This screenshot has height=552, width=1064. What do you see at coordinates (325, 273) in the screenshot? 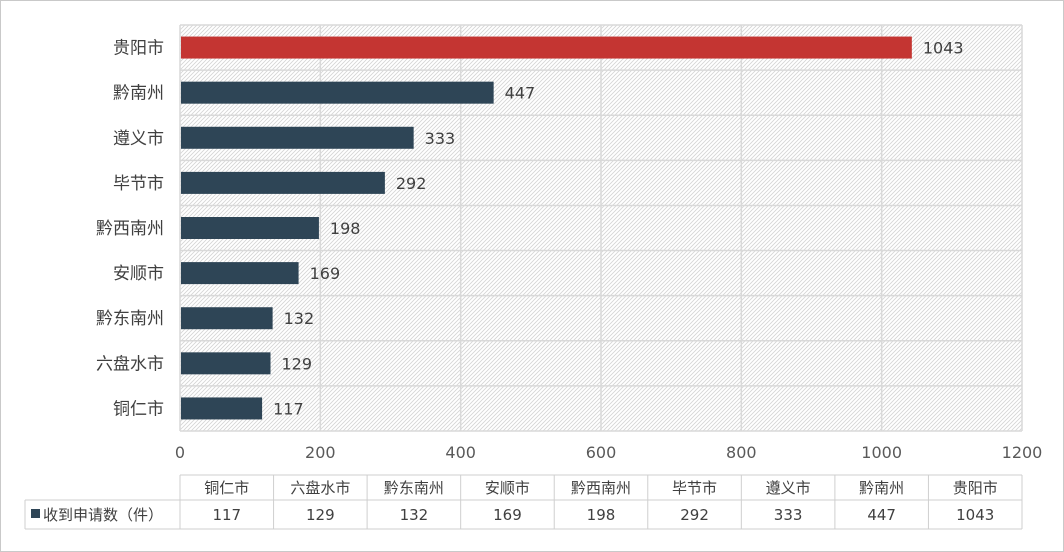
I see `data-label: 169` at bounding box center [325, 273].